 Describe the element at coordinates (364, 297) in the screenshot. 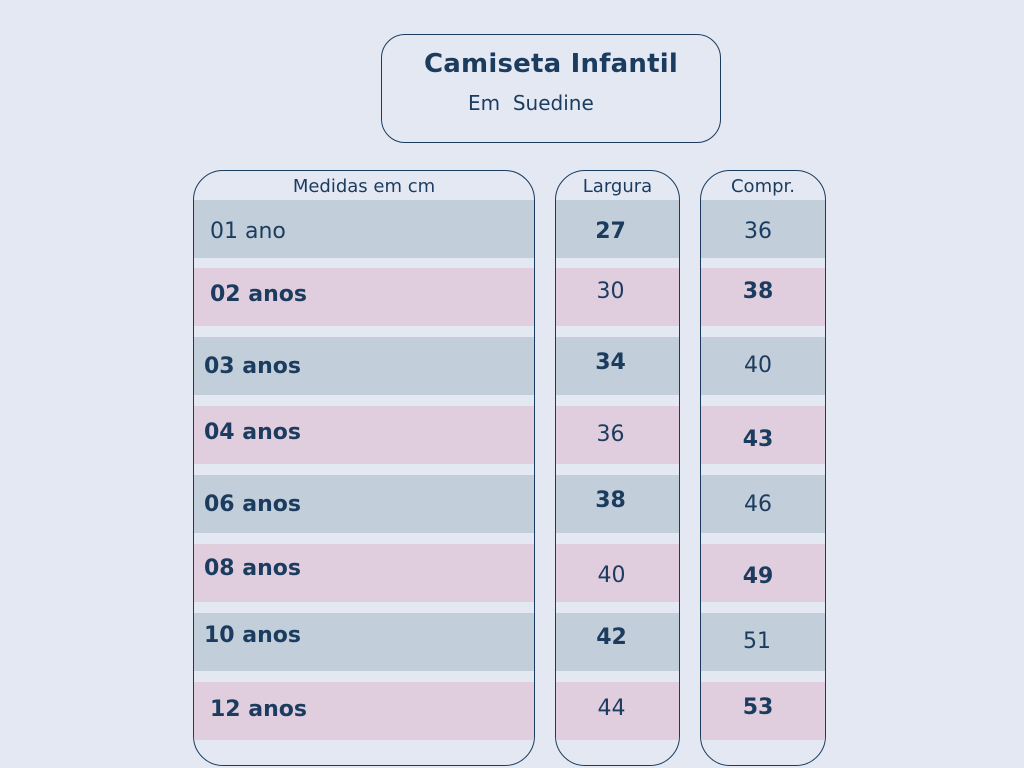

I see `table-row: 02 anos` at that location.